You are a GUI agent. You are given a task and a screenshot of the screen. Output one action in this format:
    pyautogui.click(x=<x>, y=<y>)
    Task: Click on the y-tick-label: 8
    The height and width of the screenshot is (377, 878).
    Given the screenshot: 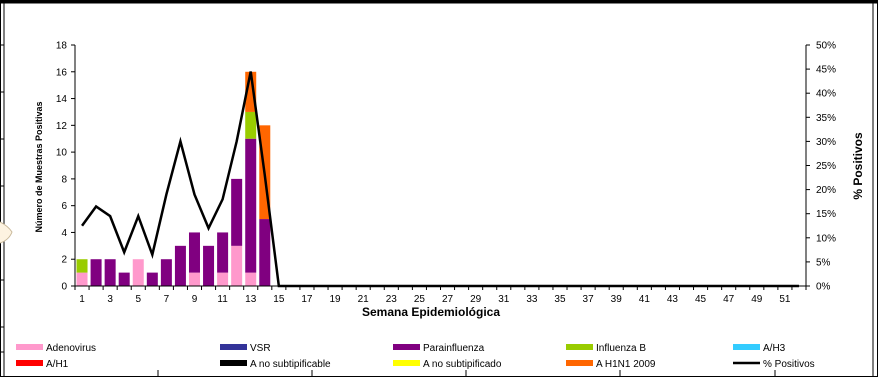 What is the action you would take?
    pyautogui.click(x=64, y=179)
    